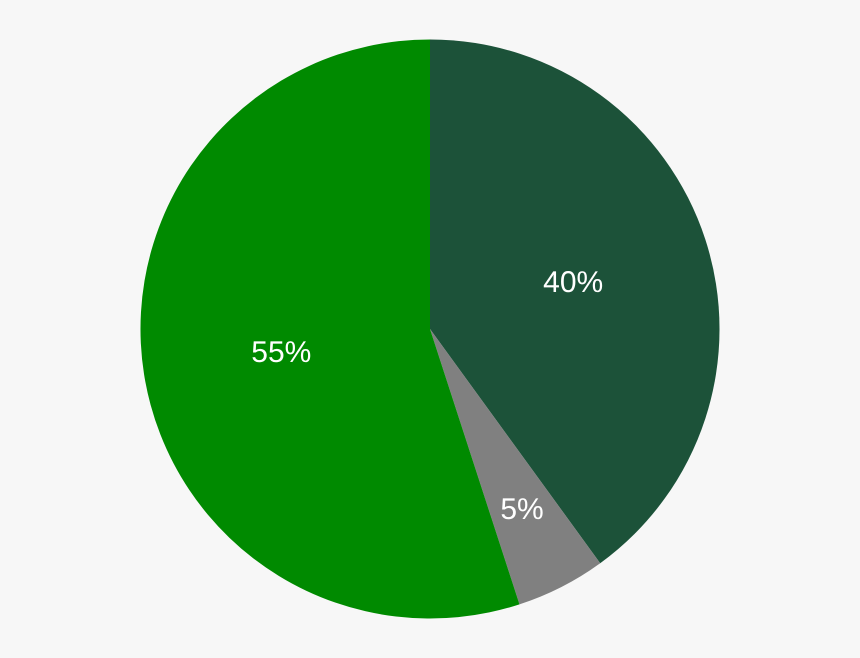  What do you see at coordinates (573, 282) in the screenshot?
I see `data-label: 40%` at bounding box center [573, 282].